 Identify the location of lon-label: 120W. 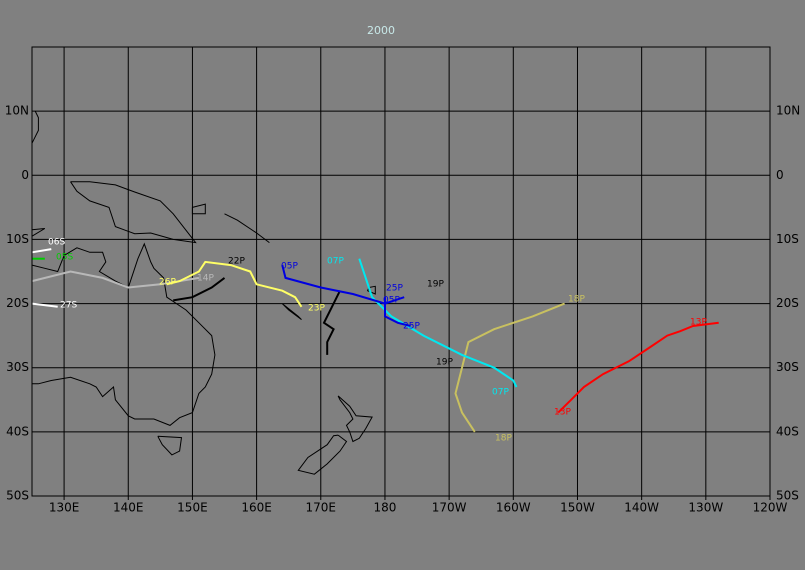
(770, 508).